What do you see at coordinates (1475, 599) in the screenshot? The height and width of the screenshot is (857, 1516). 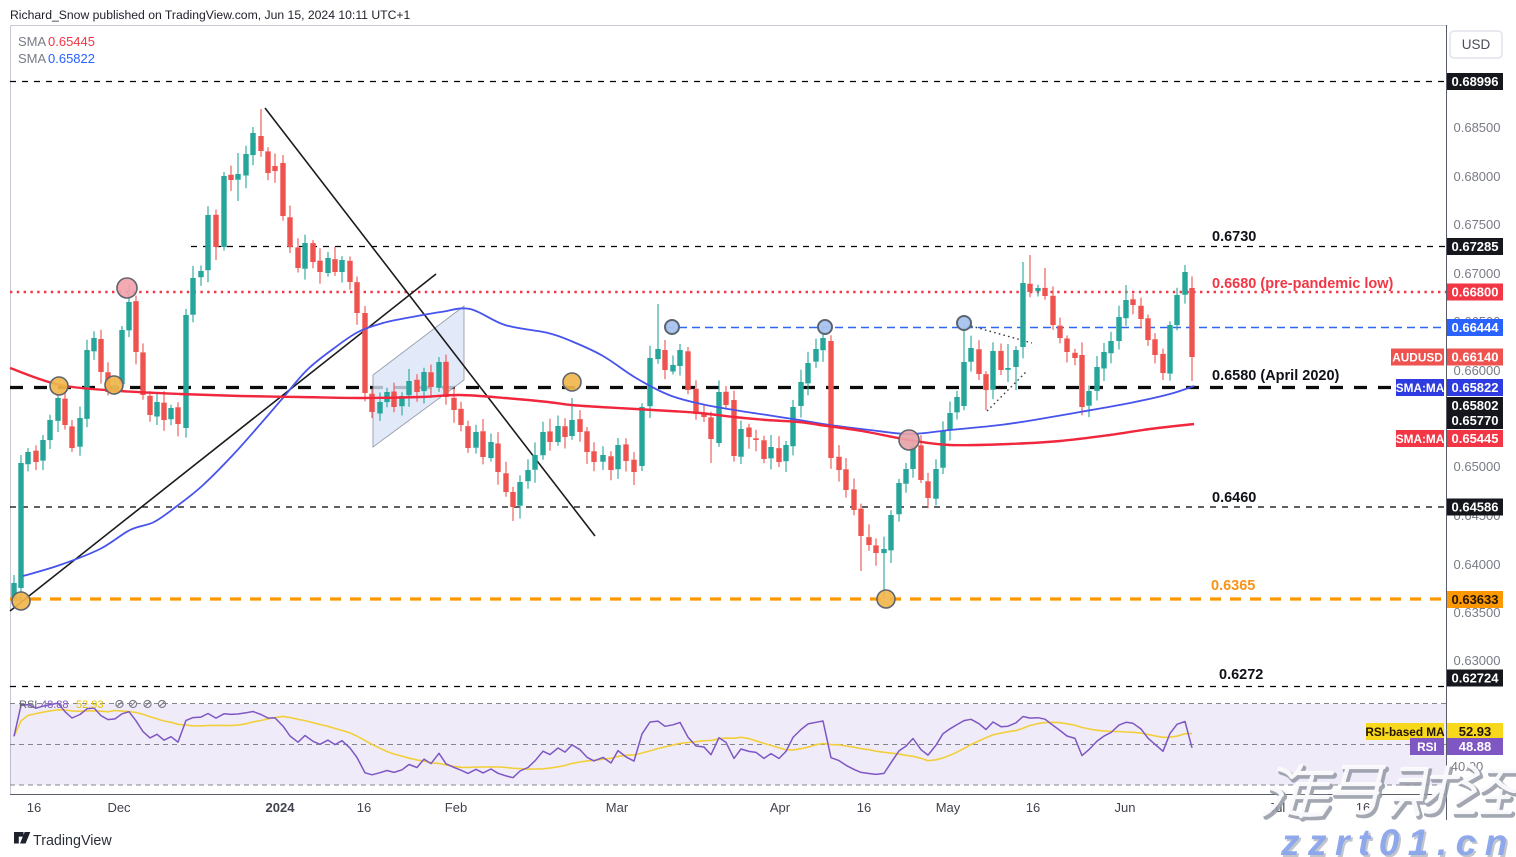 I see `svg-text: 0.63633` at bounding box center [1475, 599].